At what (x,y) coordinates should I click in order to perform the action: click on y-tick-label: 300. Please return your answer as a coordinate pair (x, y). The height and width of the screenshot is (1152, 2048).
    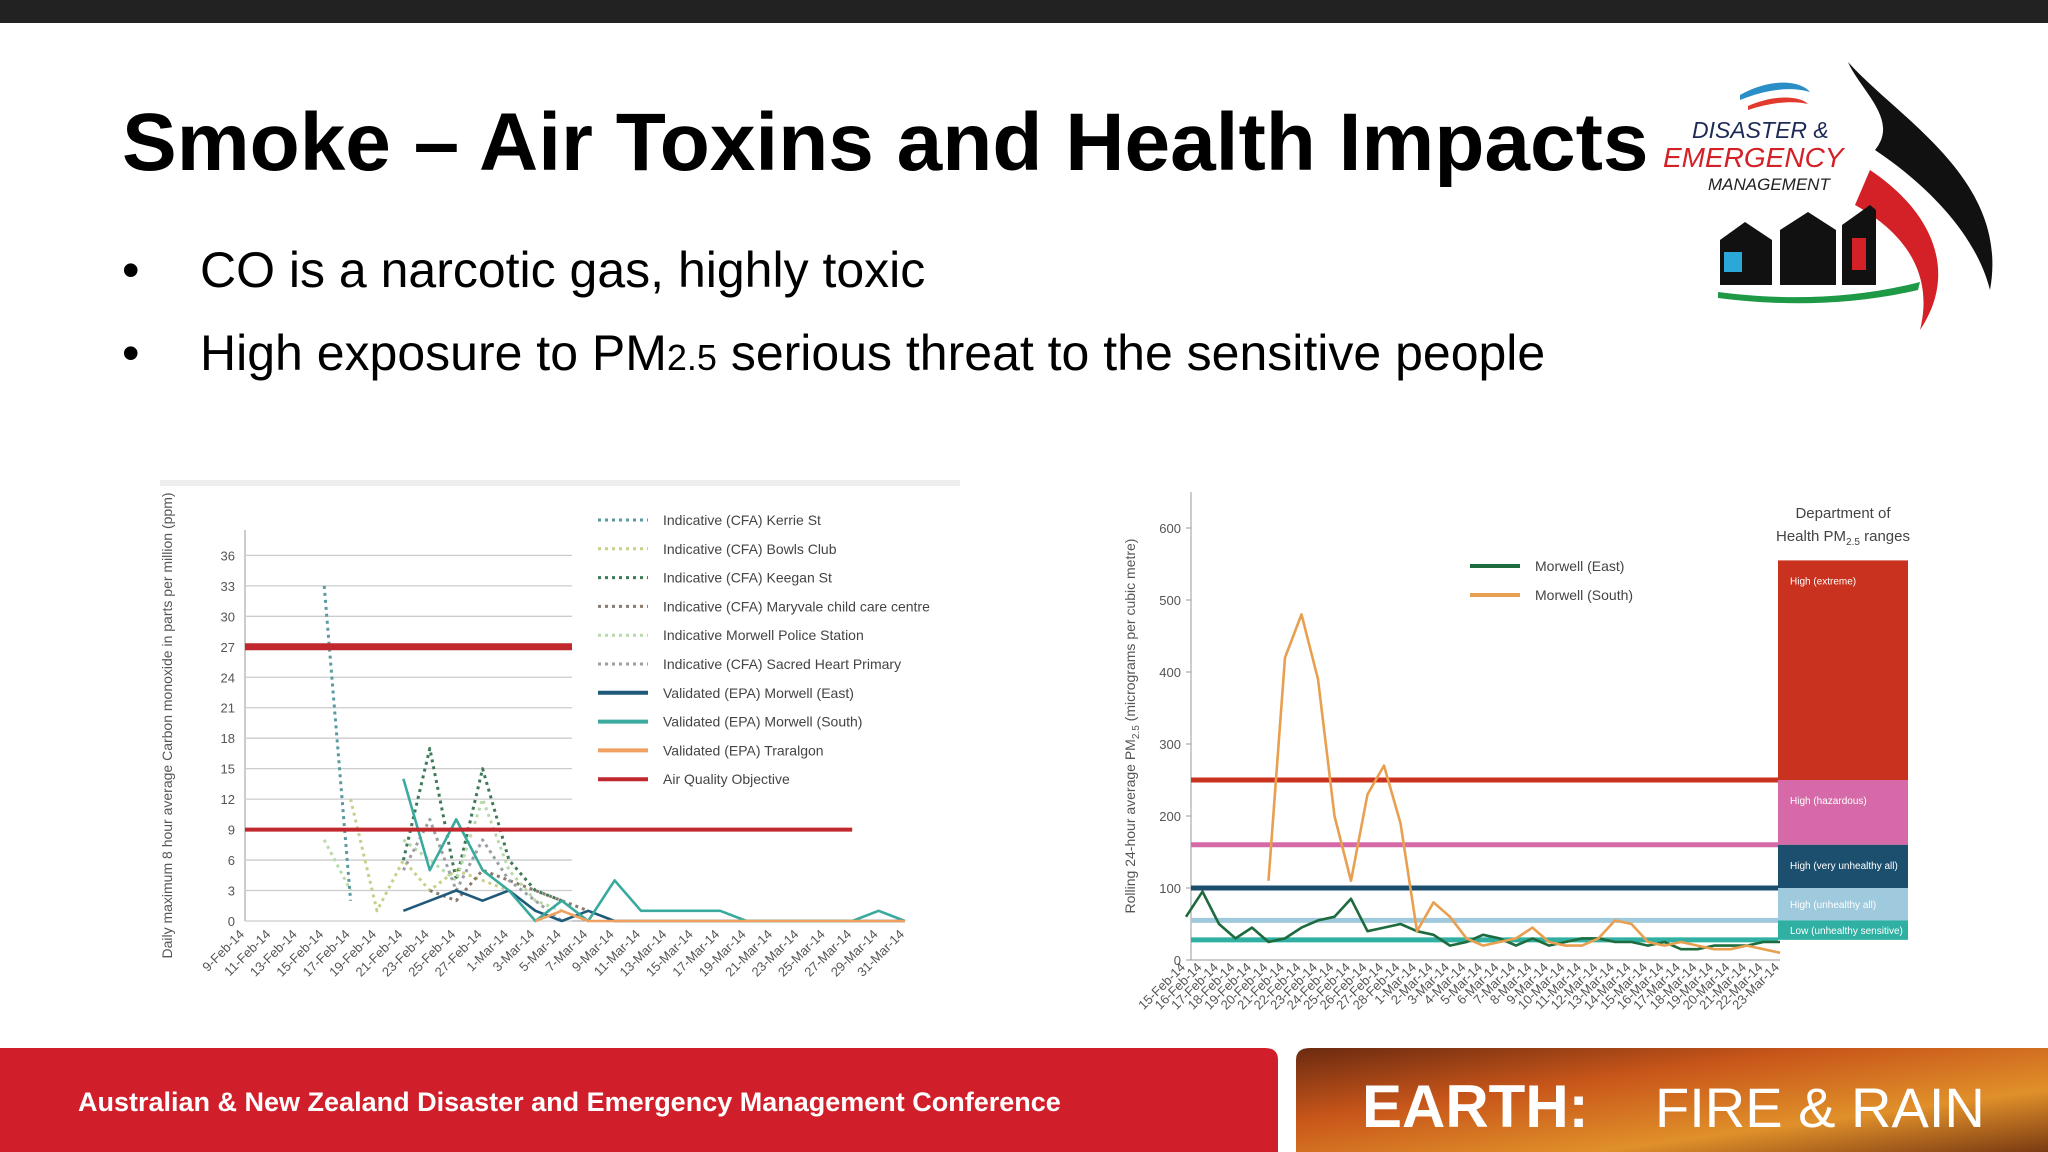
    Looking at the image, I should click on (1170, 744).